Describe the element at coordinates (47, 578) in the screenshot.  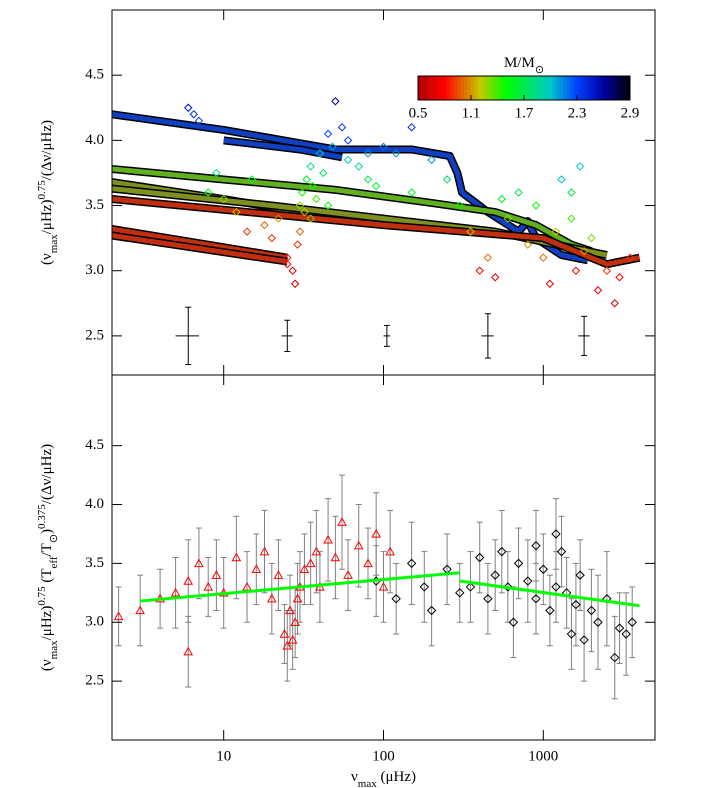
I see `y-axis-label-part: (T` at that location.